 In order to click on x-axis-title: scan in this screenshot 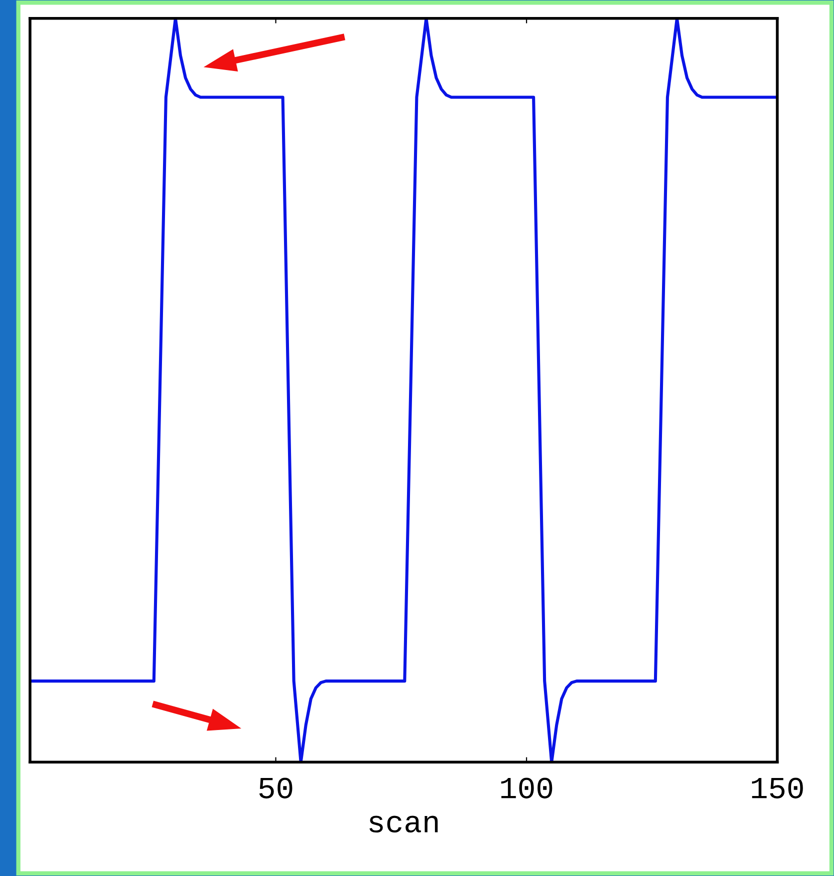, I will do `click(403, 824)`.